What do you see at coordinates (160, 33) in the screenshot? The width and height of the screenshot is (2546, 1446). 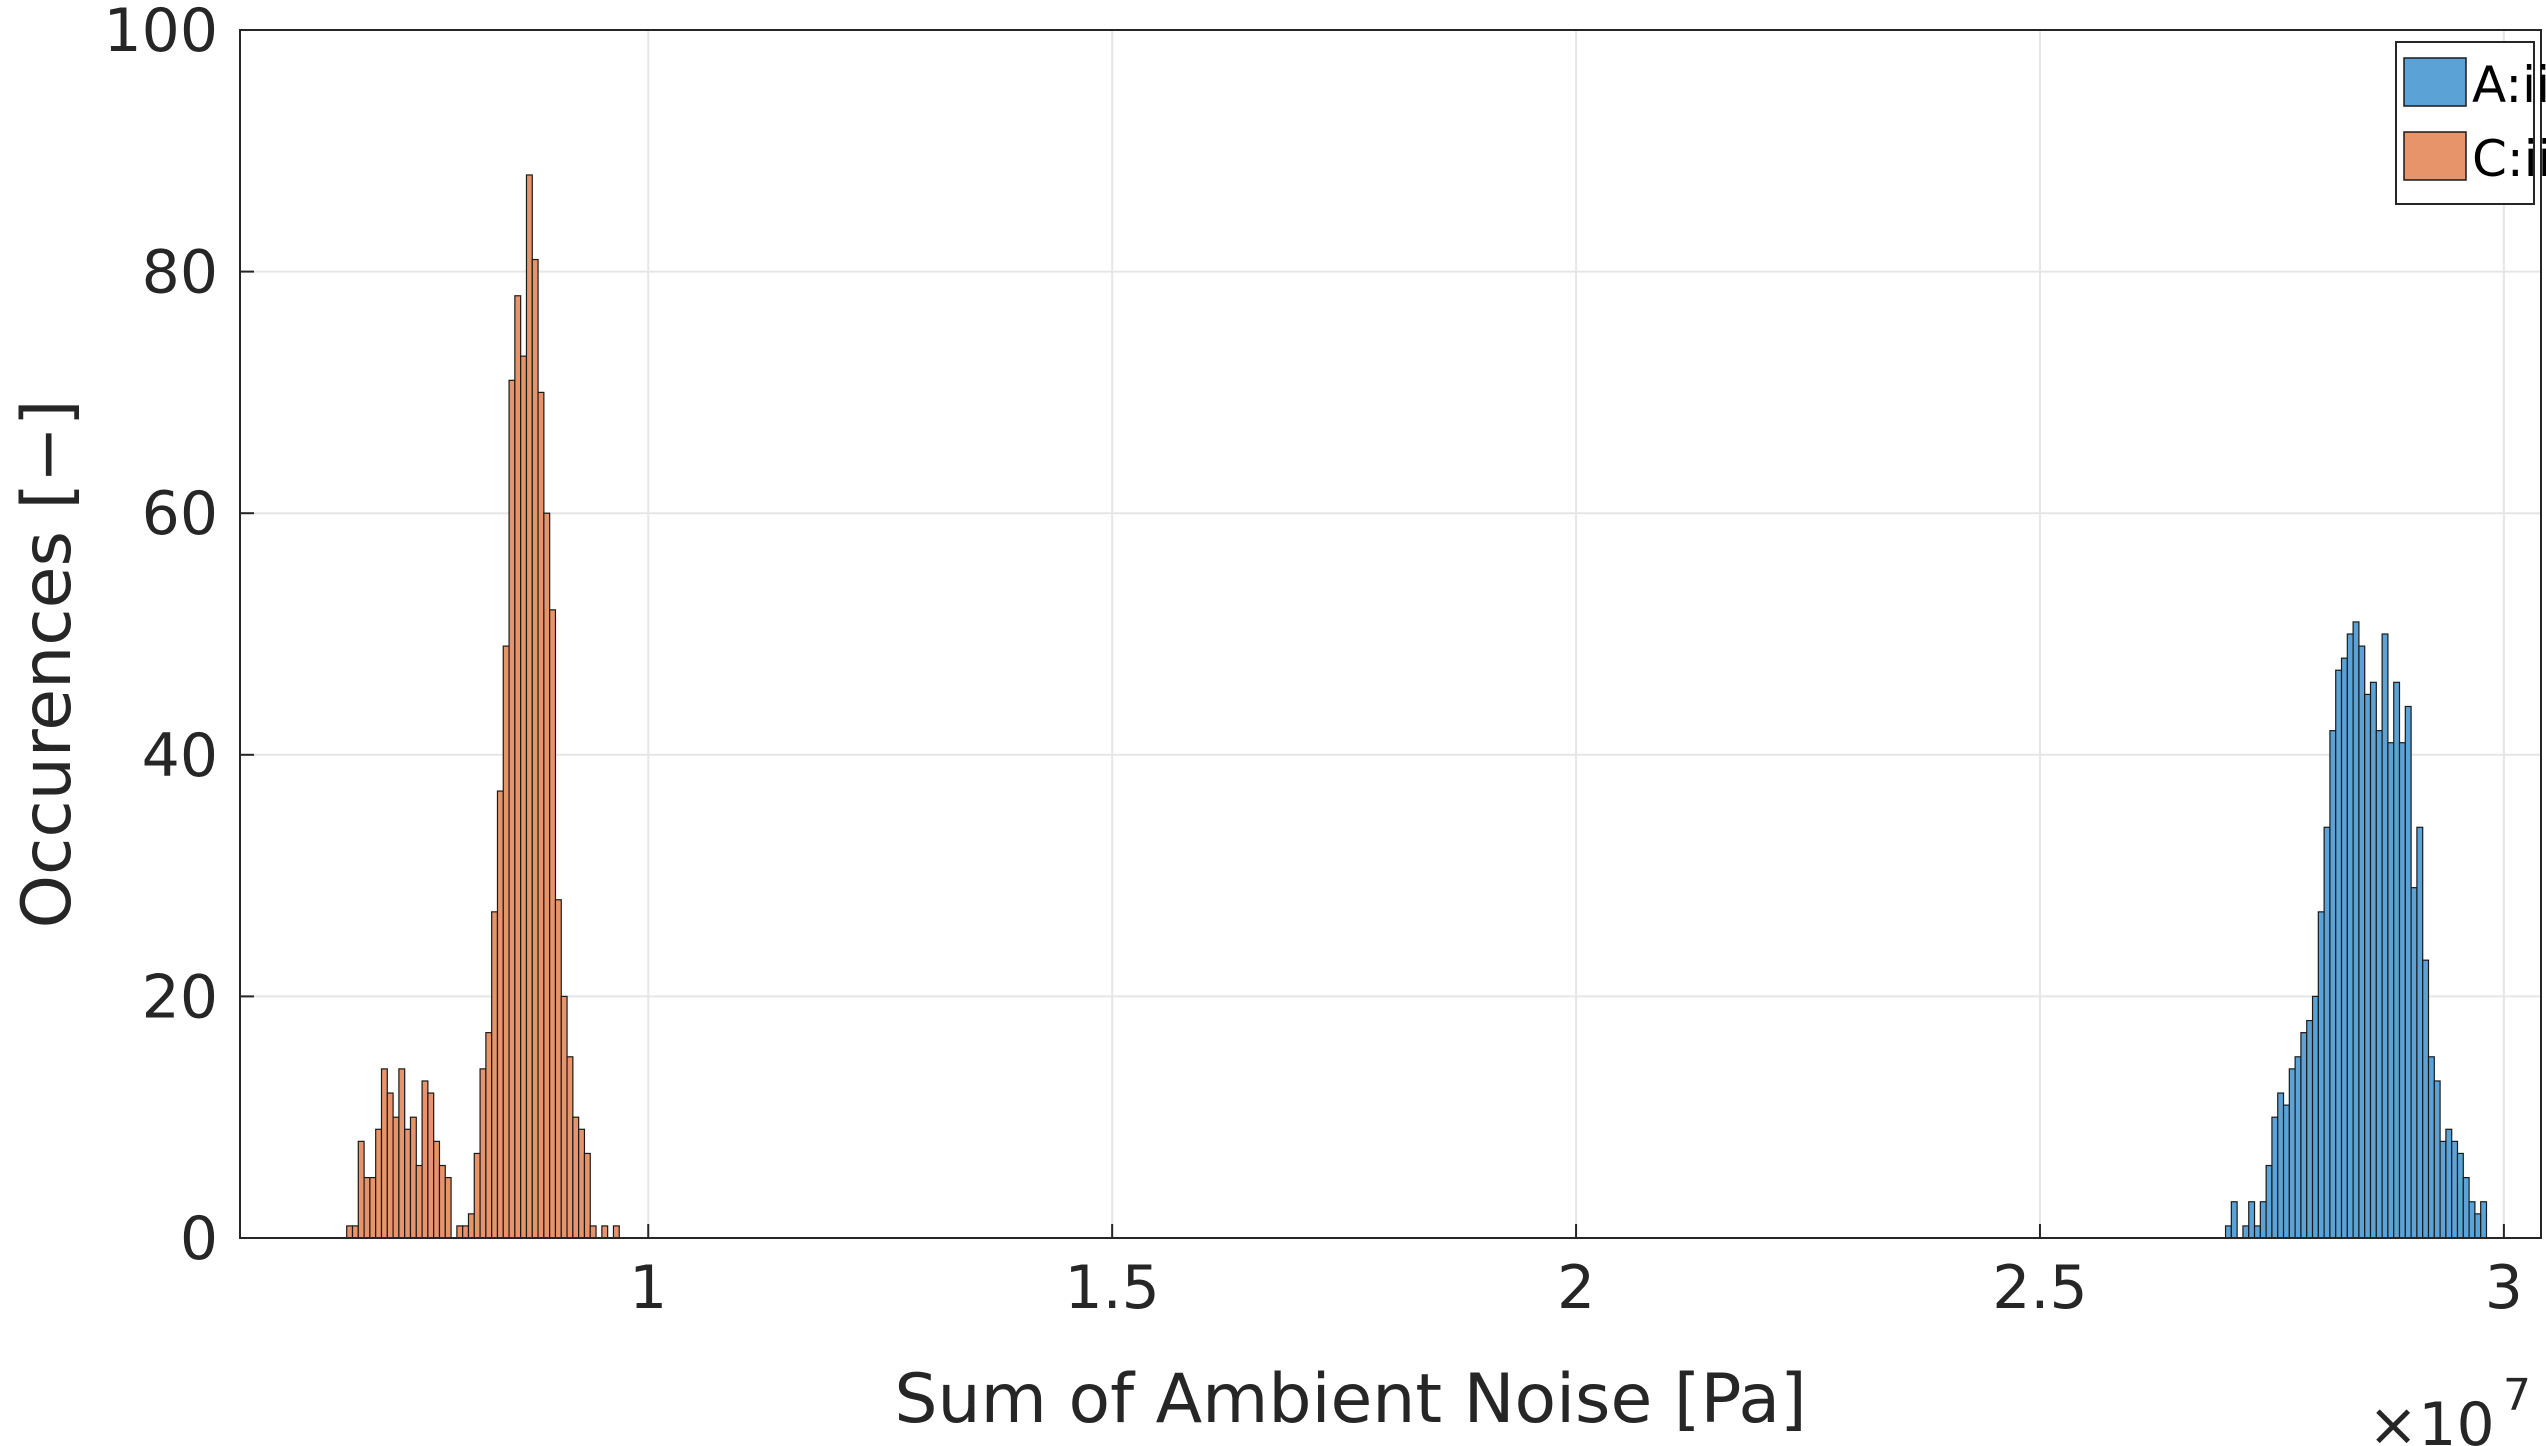 I see `y-tick-label: 100` at bounding box center [160, 33].